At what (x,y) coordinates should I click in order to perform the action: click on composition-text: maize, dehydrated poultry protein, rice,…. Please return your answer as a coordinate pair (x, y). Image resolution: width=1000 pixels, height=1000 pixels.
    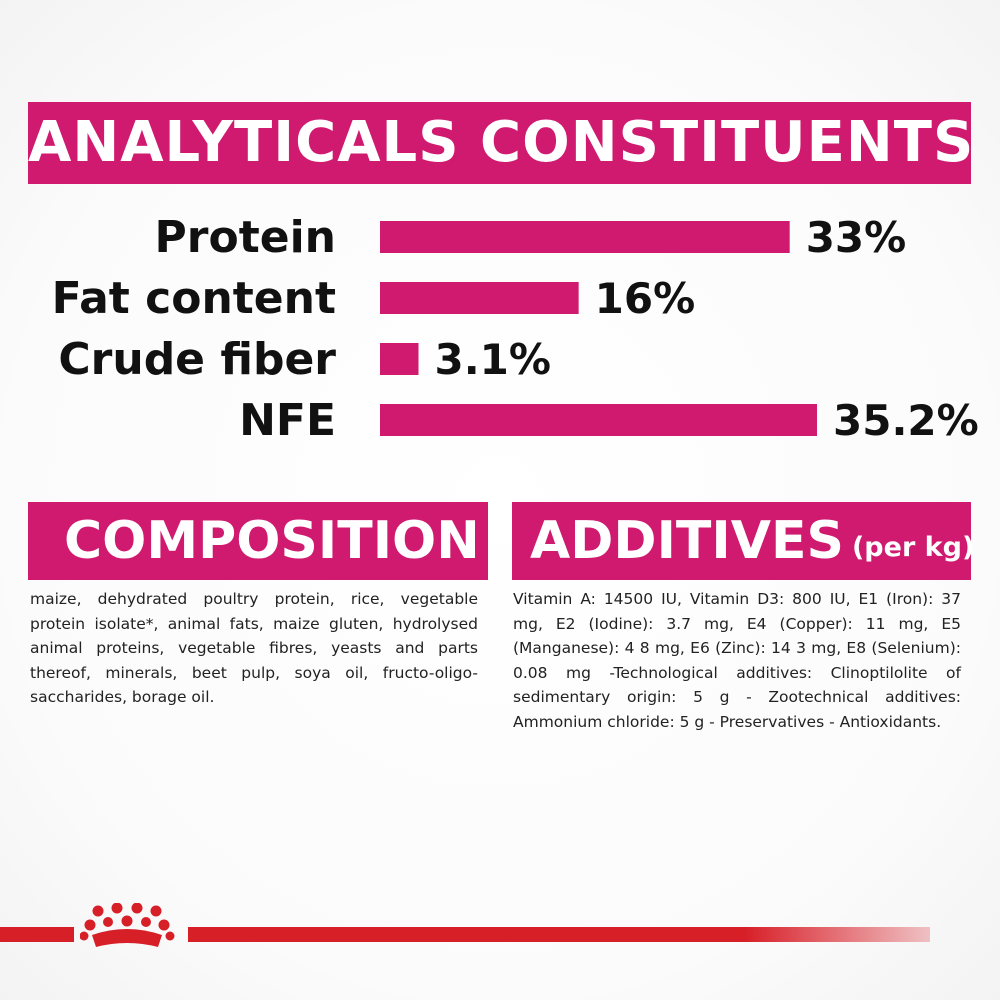
    Looking at the image, I should click on (254, 648).